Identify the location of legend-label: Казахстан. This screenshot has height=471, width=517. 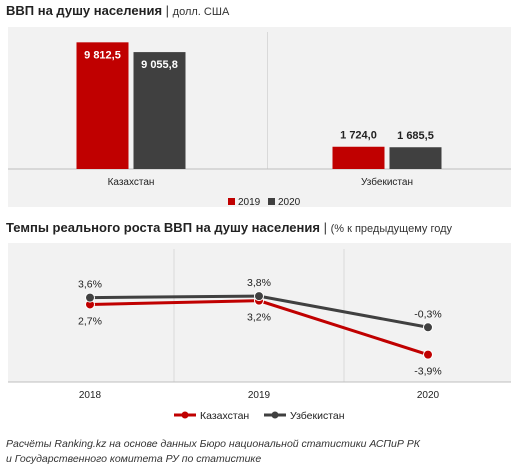
(224, 416).